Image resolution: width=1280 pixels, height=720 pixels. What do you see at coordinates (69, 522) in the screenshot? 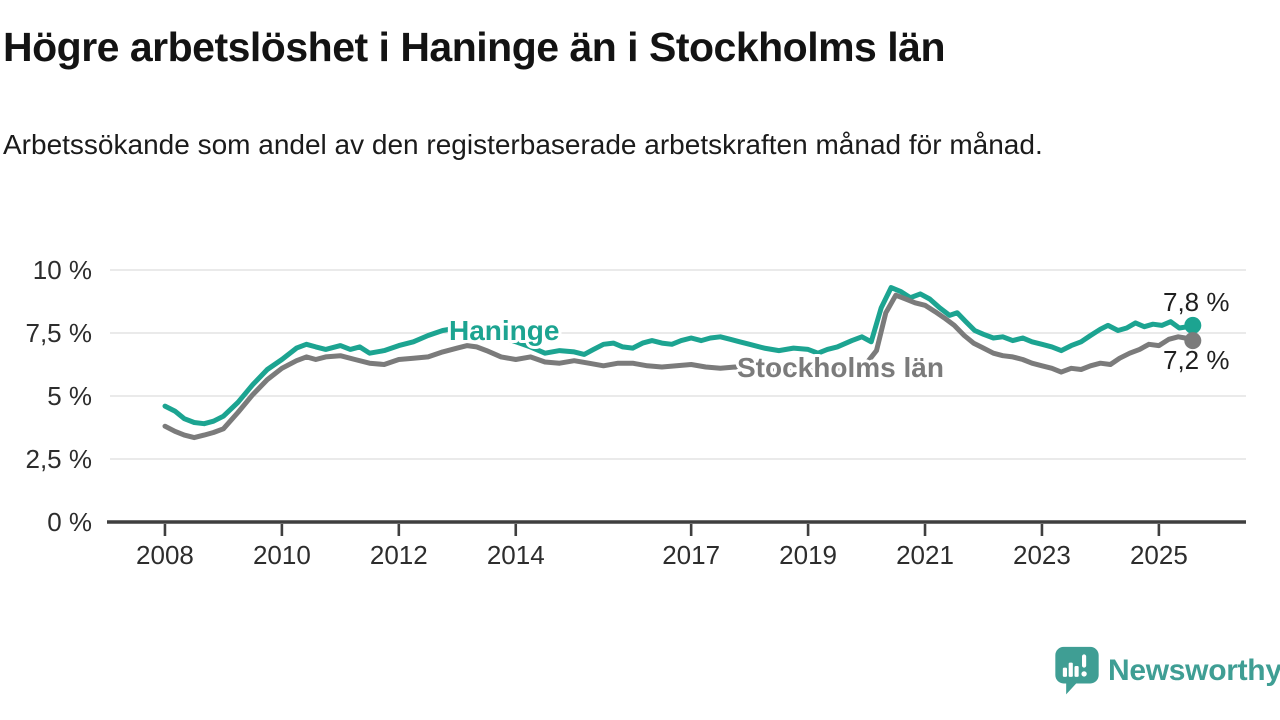
I see `y-tick-label: 0 %` at bounding box center [69, 522].